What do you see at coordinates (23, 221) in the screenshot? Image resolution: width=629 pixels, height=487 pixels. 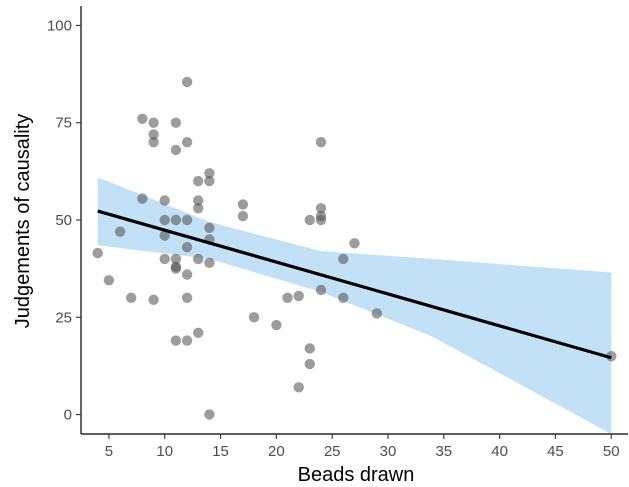 I see `y-axis-title: Judgements of causality` at bounding box center [23, 221].